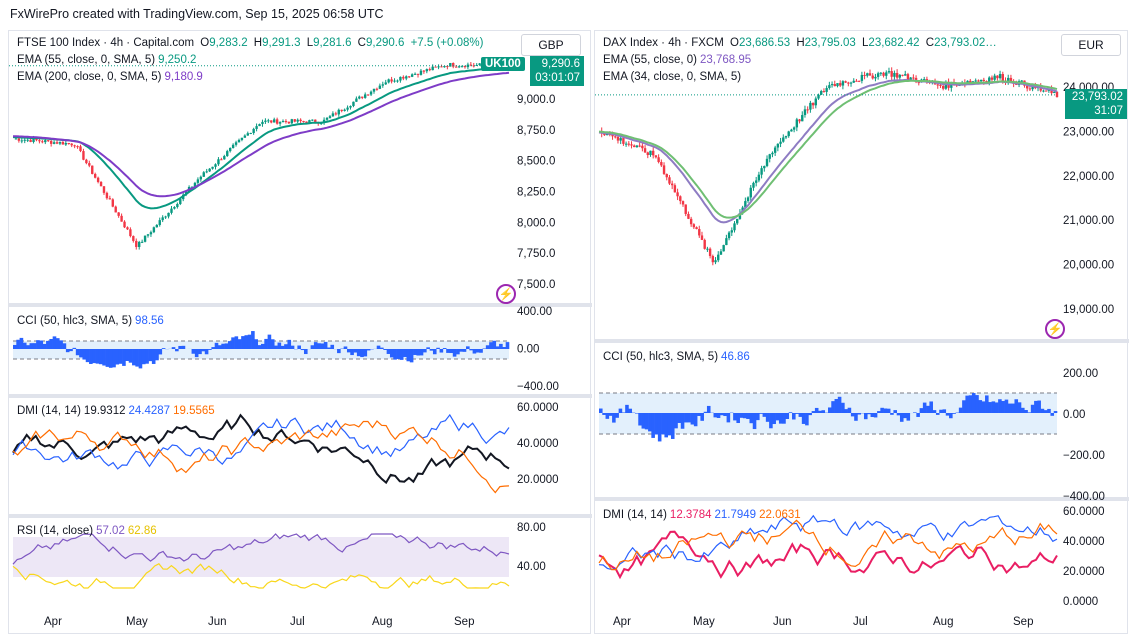 The image size is (1130, 640). Describe the element at coordinates (90, 321) in the screenshot. I see `ftse-cci-legend: CCI (50, hlc3, SMA, 5) 98.56` at that location.